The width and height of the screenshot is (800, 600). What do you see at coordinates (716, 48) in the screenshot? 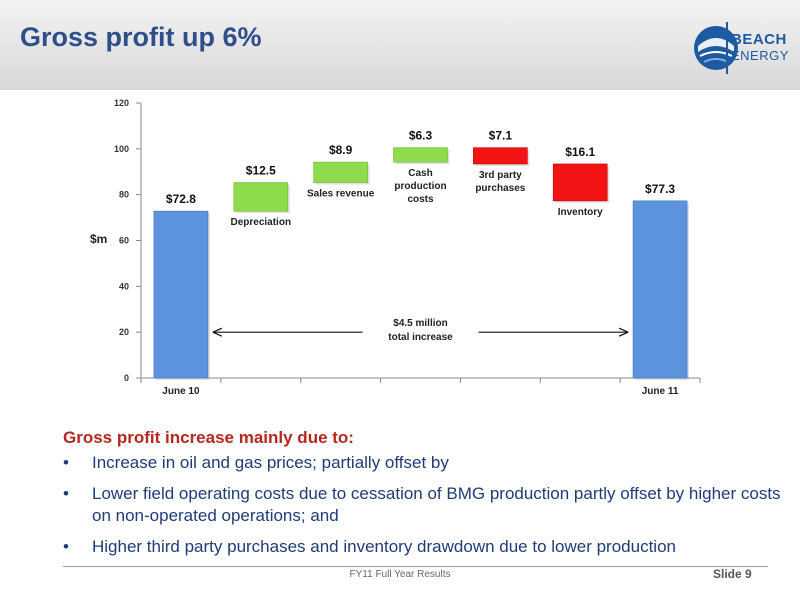
I see `beach-energy-logo-icon` at bounding box center [716, 48].